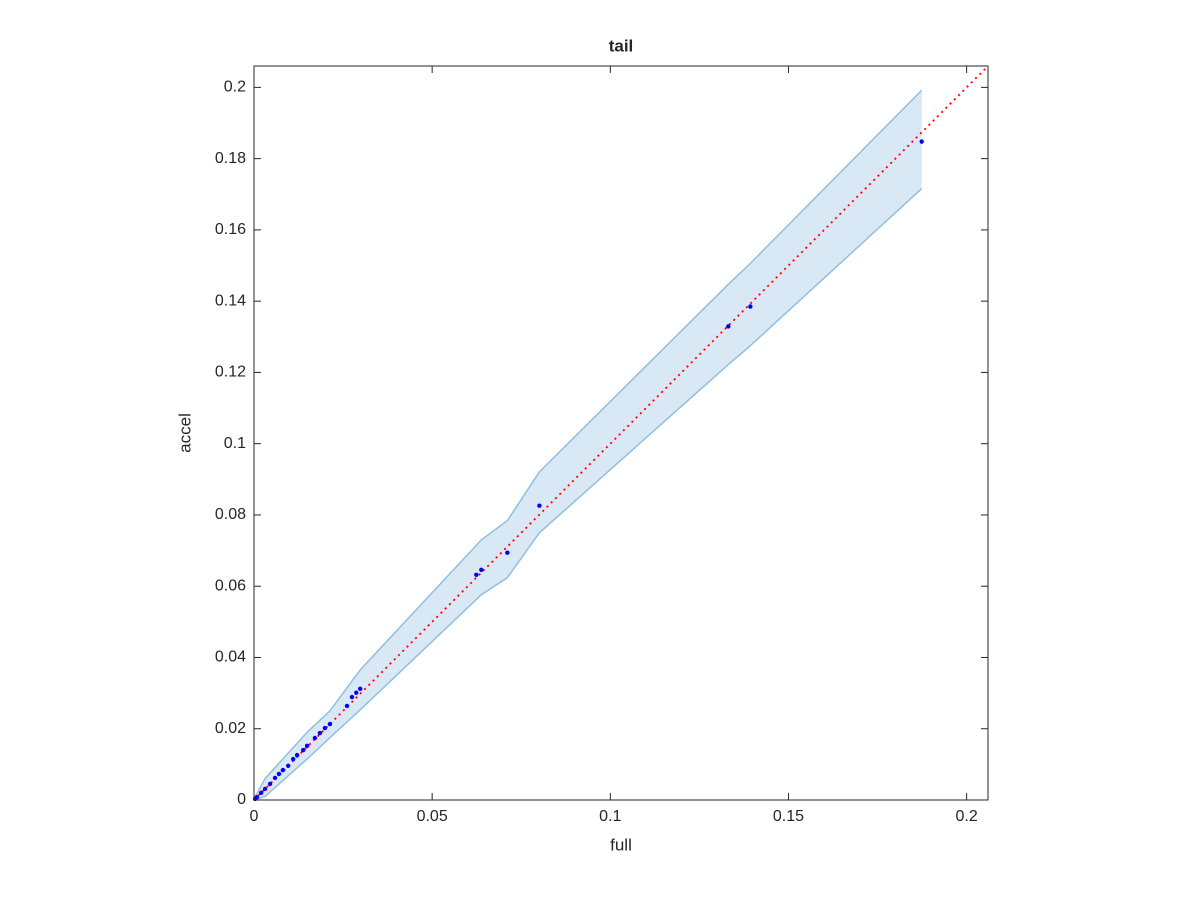 The width and height of the screenshot is (1200, 900). I want to click on y-tick-label: 0.18, so click(230, 158).